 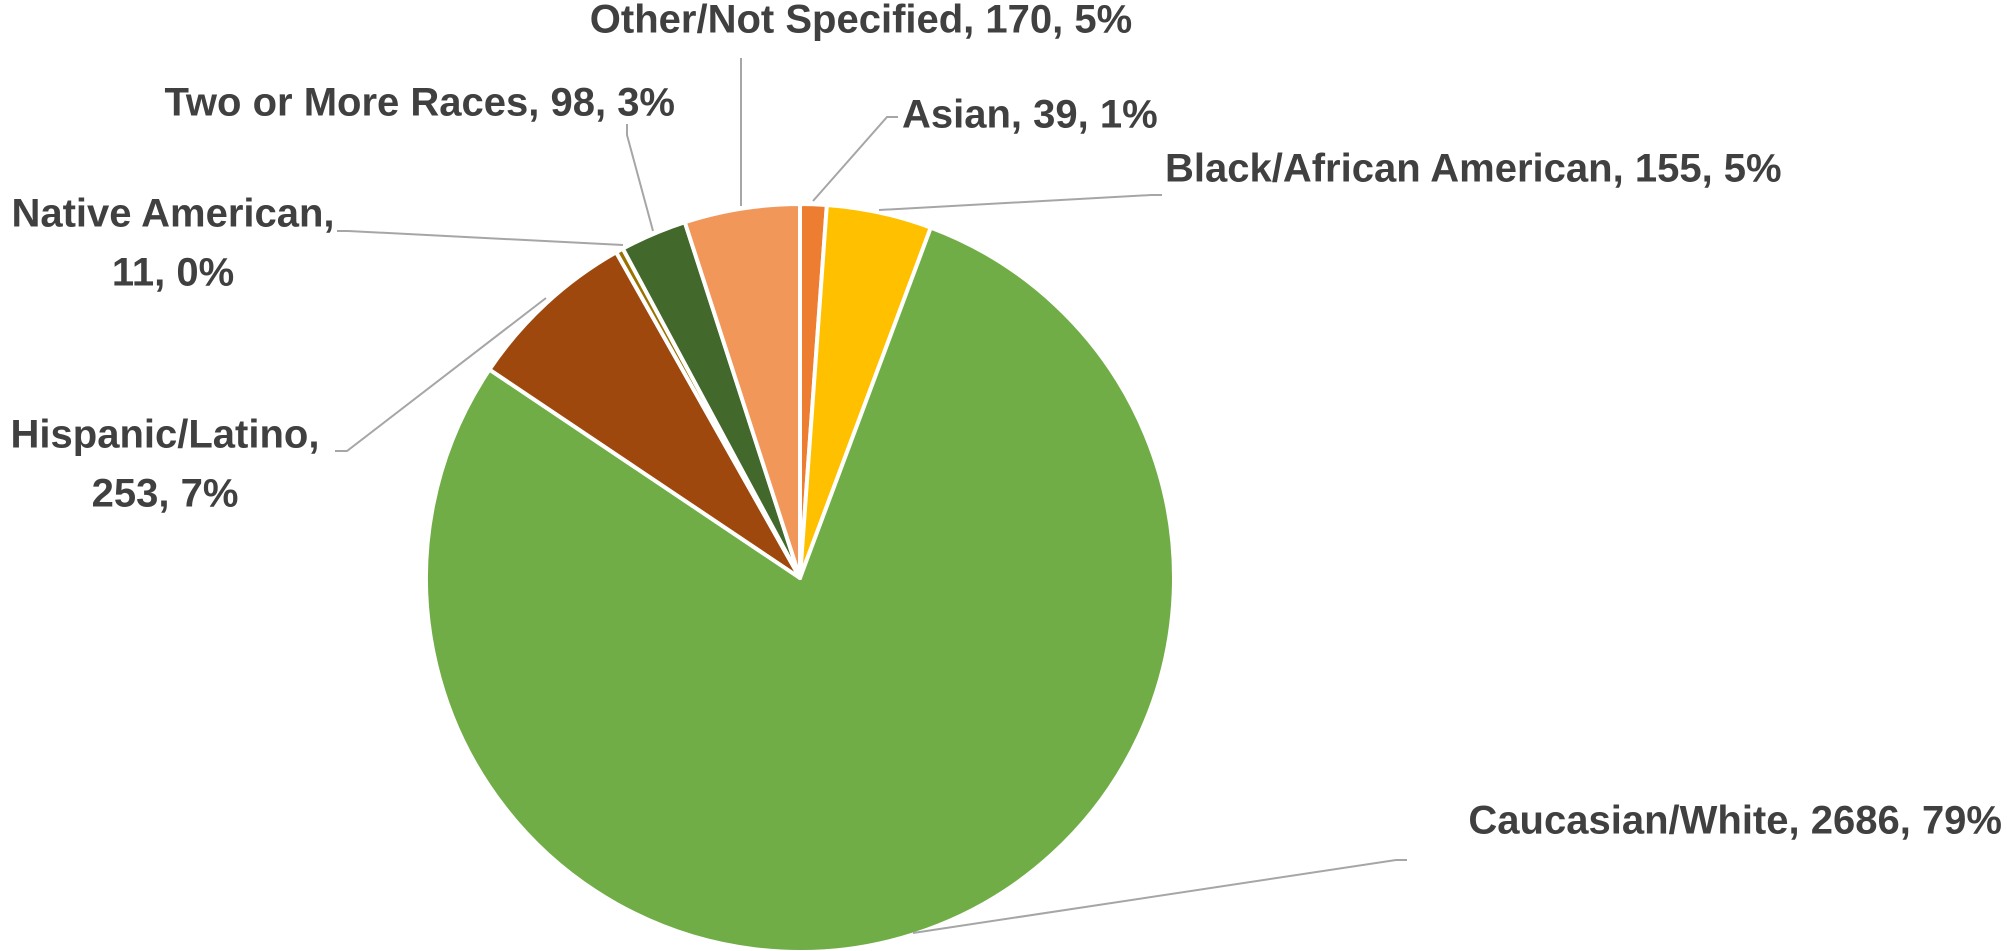 I want to click on data-label-black: Black/African American, 155, 5%, so click(x=1473, y=169).